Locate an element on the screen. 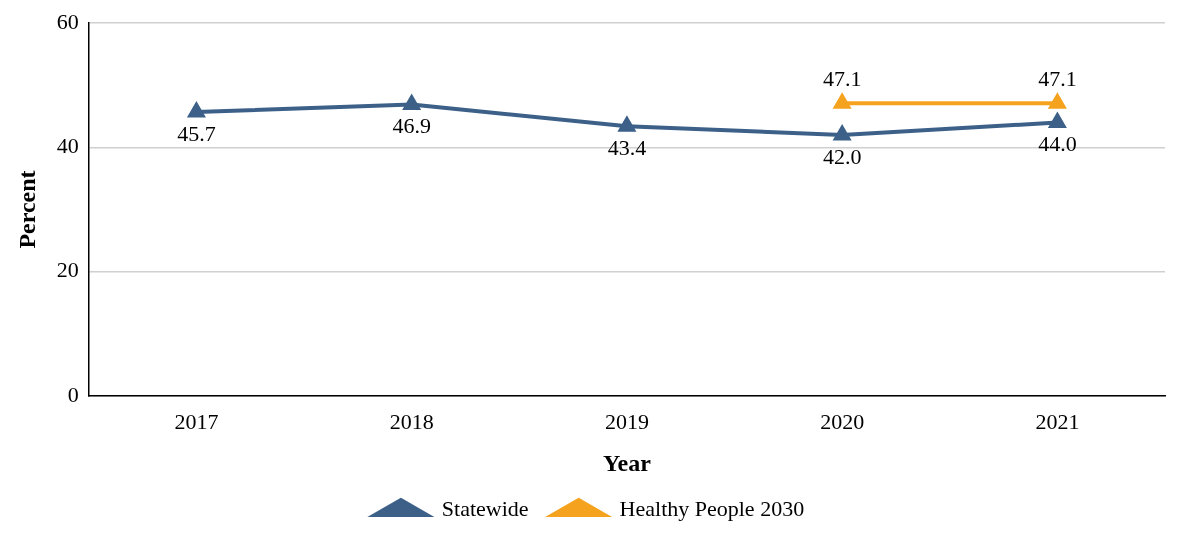 The height and width of the screenshot is (541, 1185). data-label: 42.0 is located at coordinates (842, 156).